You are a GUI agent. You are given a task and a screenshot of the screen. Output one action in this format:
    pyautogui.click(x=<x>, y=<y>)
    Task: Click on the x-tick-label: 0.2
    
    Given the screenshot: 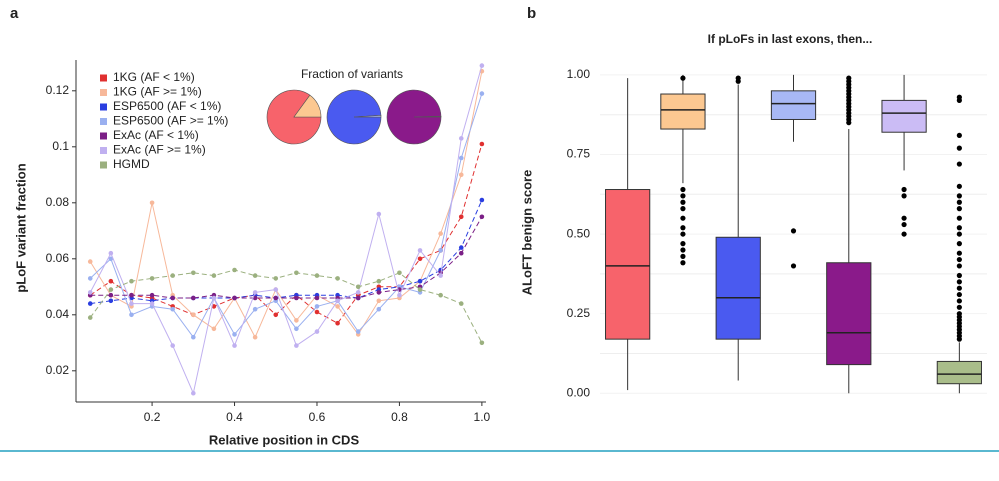 What is the action you would take?
    pyautogui.click(x=152, y=417)
    